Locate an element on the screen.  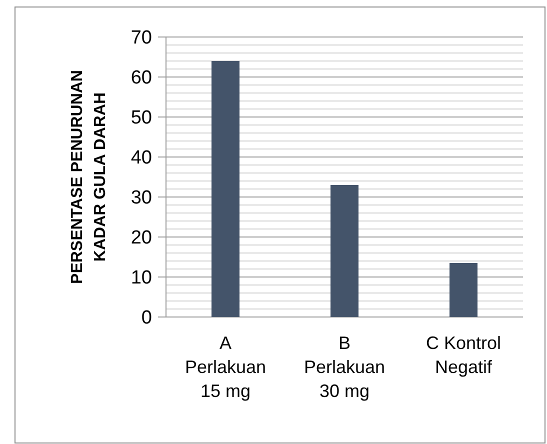
y-tick-label: 0 is located at coordinates (146, 318).